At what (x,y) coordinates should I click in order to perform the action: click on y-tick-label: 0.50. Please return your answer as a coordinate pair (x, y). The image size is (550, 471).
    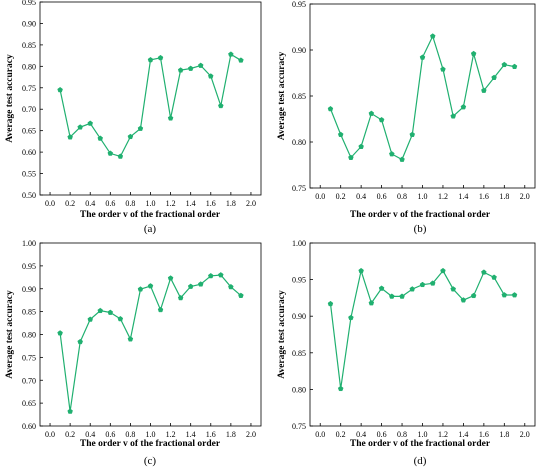
    Looking at the image, I should click on (29, 195).